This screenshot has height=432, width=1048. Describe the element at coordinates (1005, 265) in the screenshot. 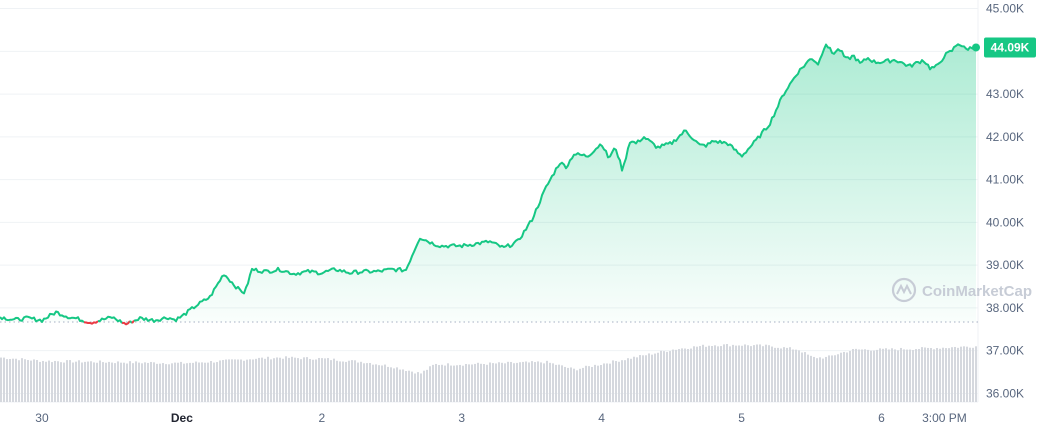

I see `y-tick-label: 39.00K` at that location.